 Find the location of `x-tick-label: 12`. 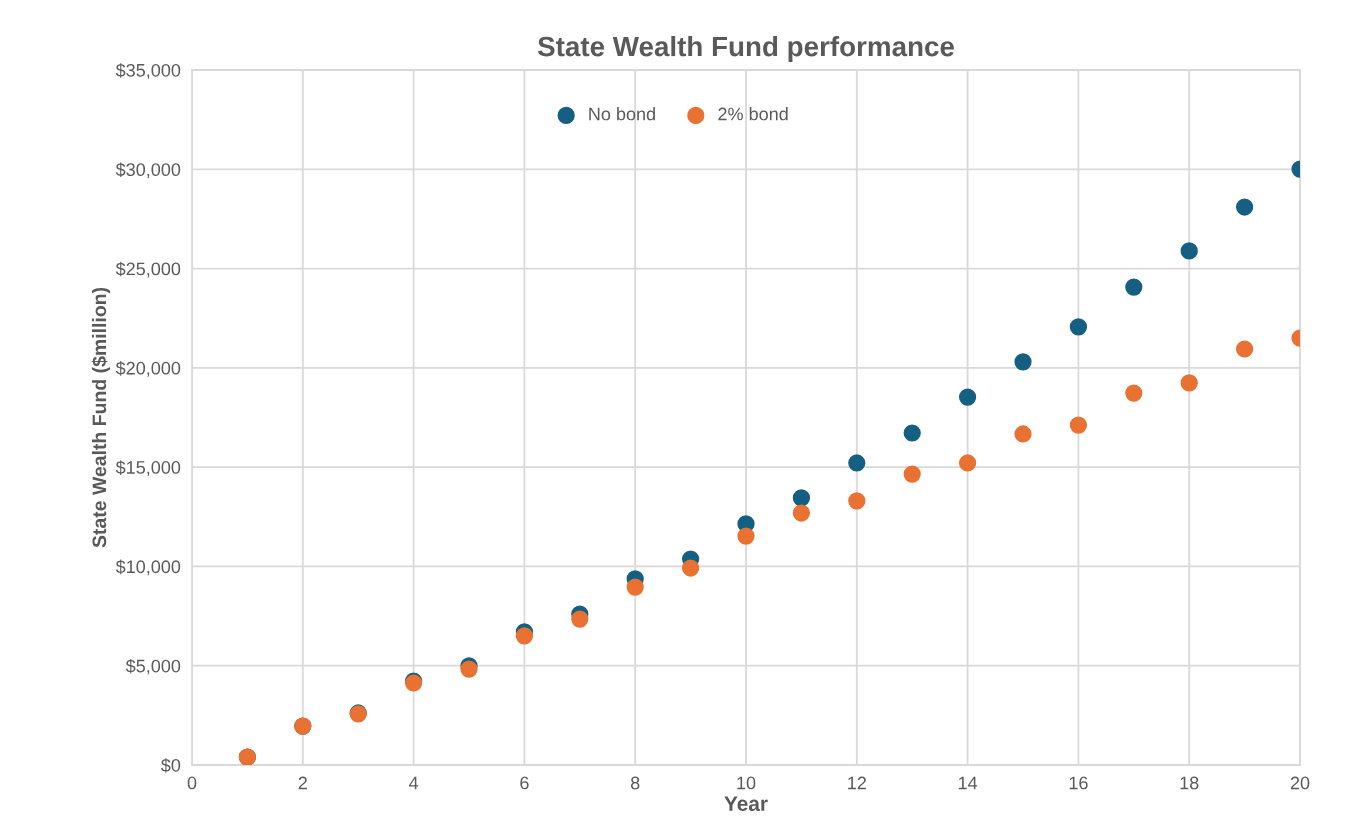

x-tick-label: 12 is located at coordinates (857, 783).